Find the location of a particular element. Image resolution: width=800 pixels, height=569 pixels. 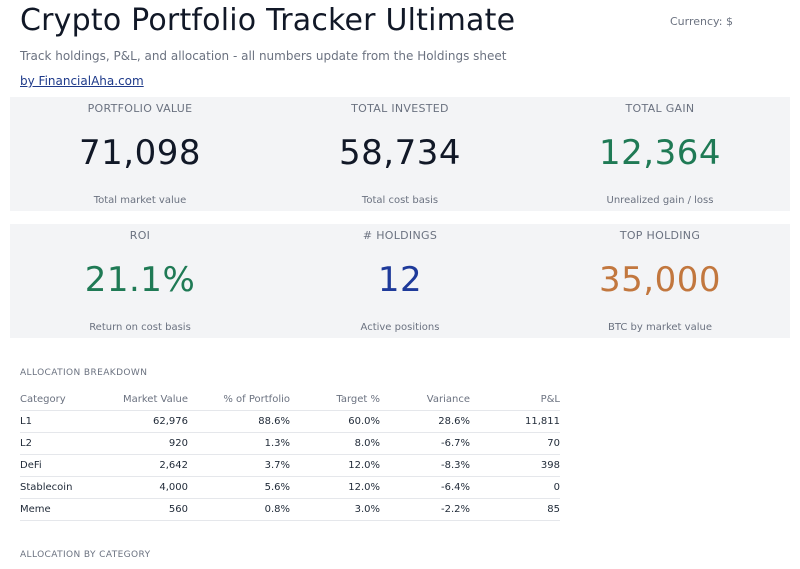

cell-category: L2 is located at coordinates (59, 443).